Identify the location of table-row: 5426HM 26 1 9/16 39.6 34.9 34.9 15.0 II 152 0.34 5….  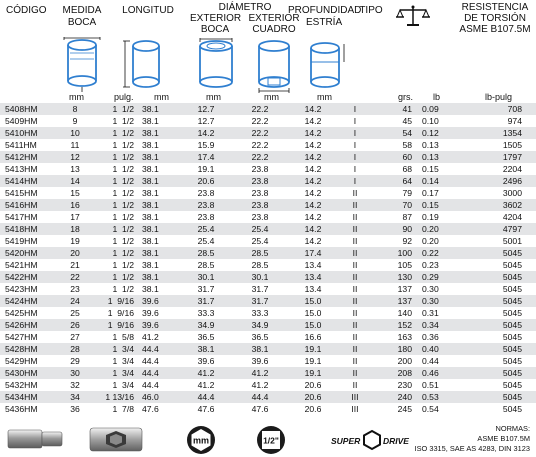
(268, 325).